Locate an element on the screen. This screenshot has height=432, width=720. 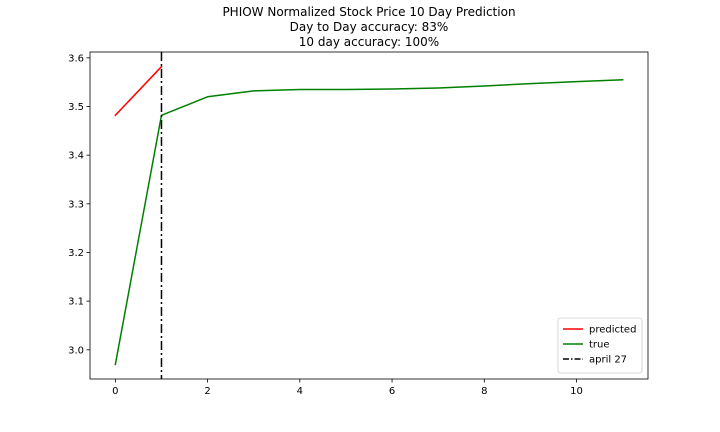
legend: predicted true april 27 is located at coordinates (600, 345).